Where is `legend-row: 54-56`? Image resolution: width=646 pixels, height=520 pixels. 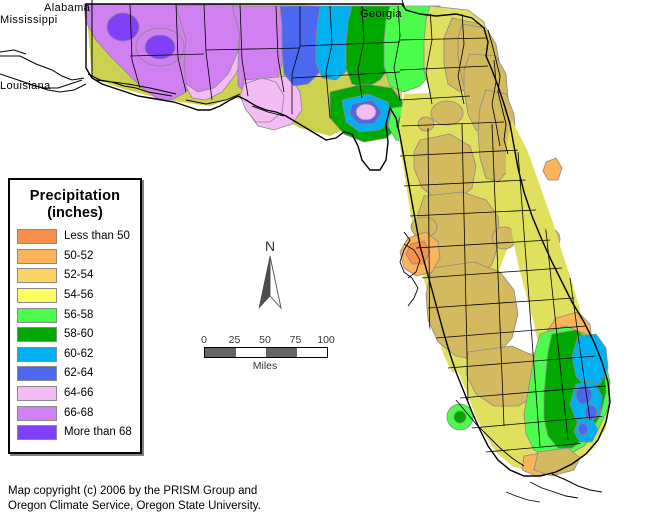 legend-row: 54-56 is located at coordinates (75, 296).